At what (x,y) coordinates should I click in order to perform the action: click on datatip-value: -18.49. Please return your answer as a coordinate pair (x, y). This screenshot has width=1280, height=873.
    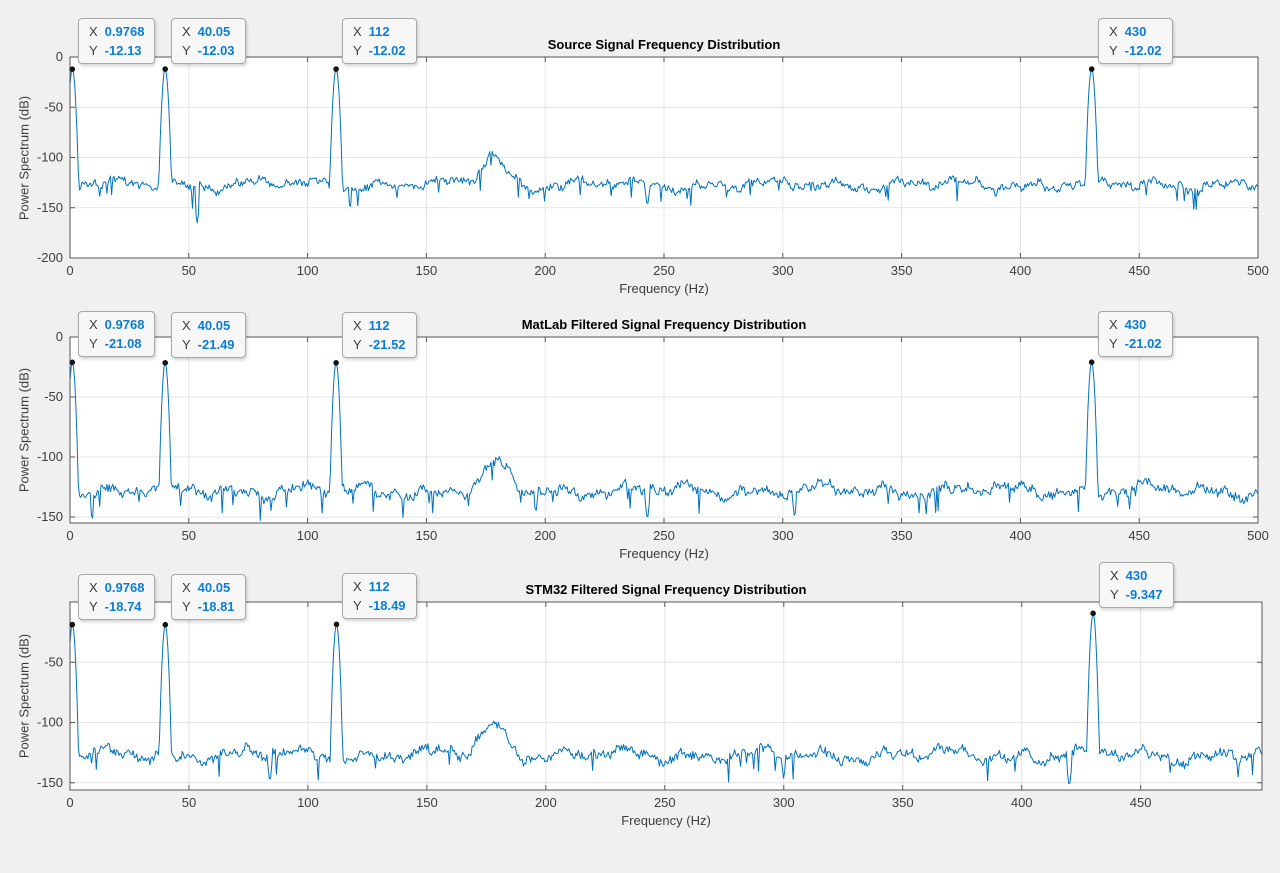
    Looking at the image, I should click on (387, 605).